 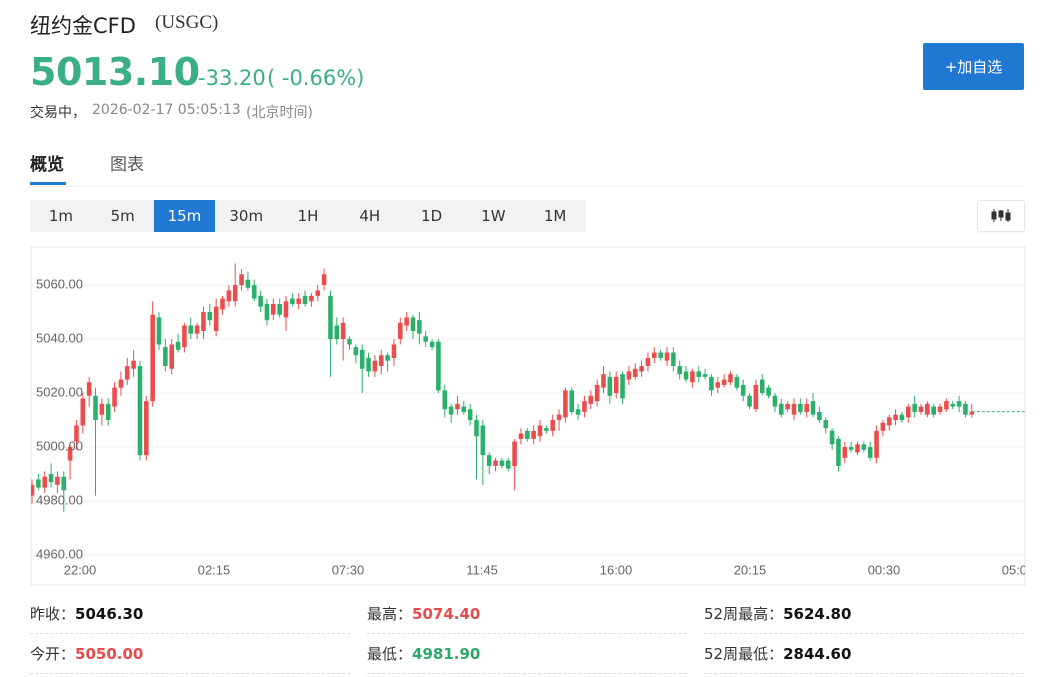 What do you see at coordinates (348, 569) in the screenshot?
I see `x-tick-label: 07:30` at bounding box center [348, 569].